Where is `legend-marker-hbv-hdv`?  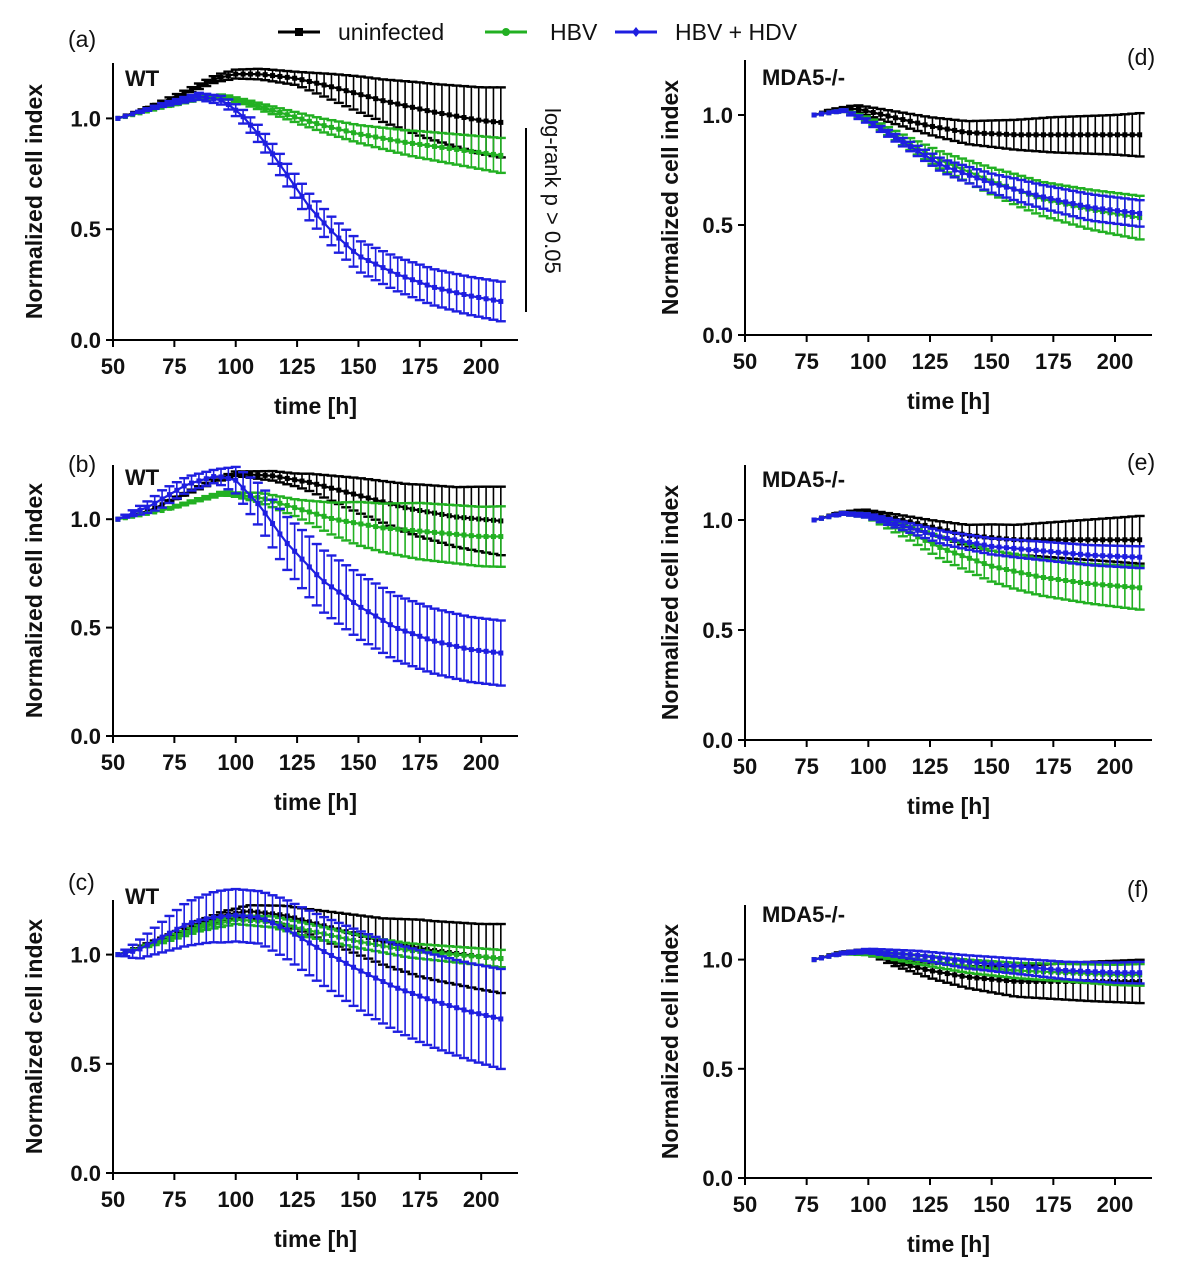 legend-marker-hbv-hdv is located at coordinates (636, 32).